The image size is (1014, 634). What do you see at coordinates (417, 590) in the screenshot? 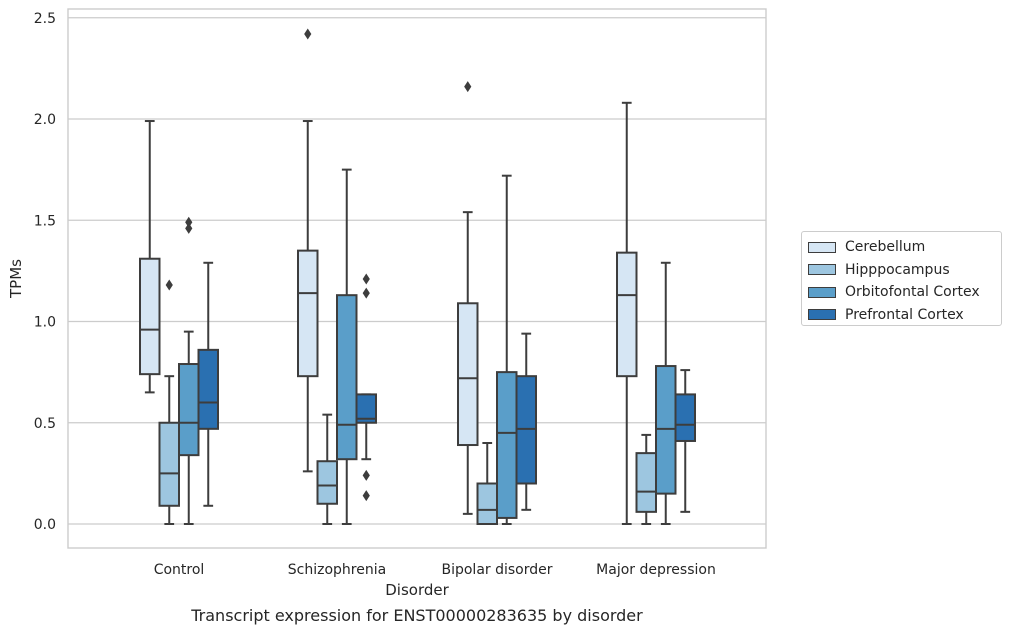
I see `x-axis-label: Disorder` at bounding box center [417, 590].